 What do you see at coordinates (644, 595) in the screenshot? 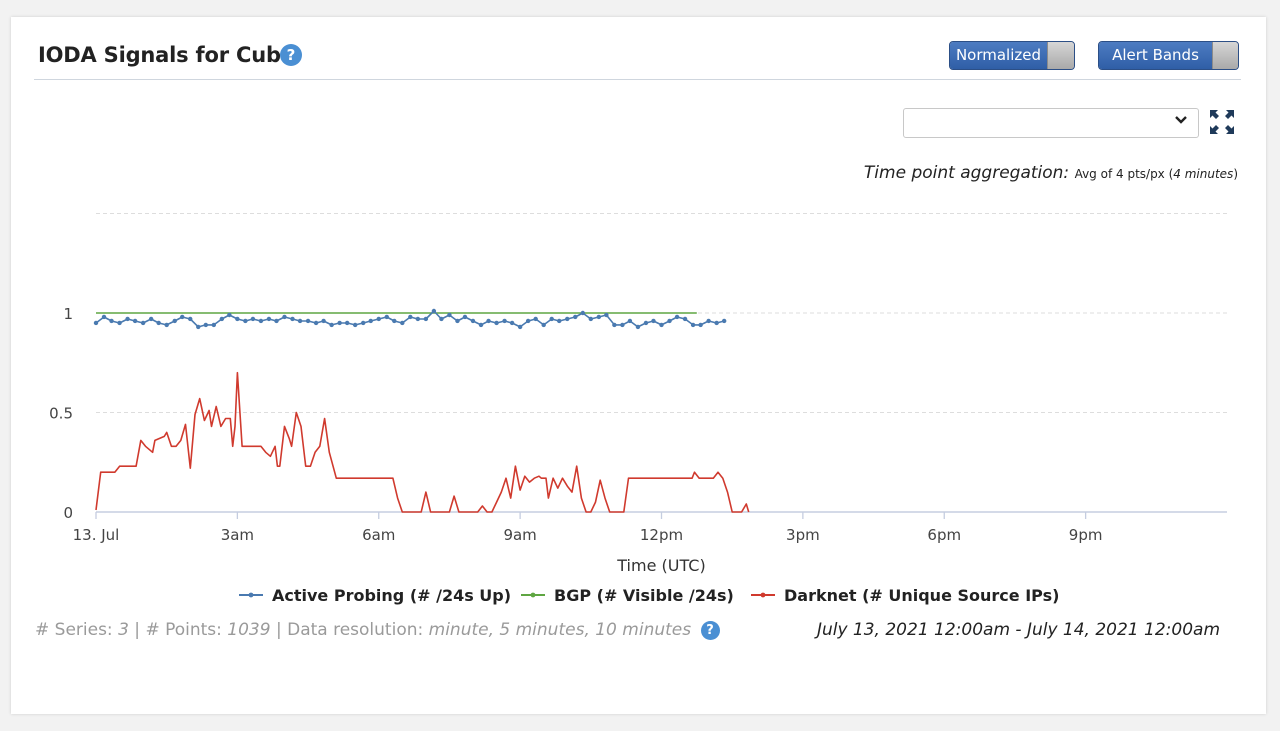
I see `legend-label: BGP (# Visible /24s)` at bounding box center [644, 595].